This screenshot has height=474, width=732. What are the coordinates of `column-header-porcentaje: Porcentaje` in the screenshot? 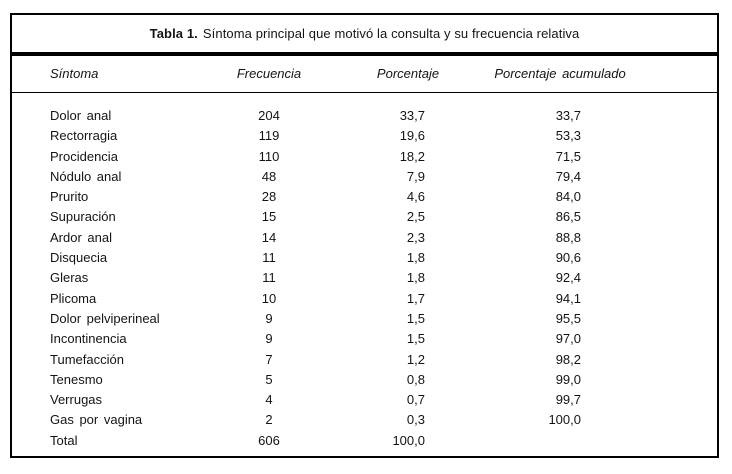 It's located at (408, 74).